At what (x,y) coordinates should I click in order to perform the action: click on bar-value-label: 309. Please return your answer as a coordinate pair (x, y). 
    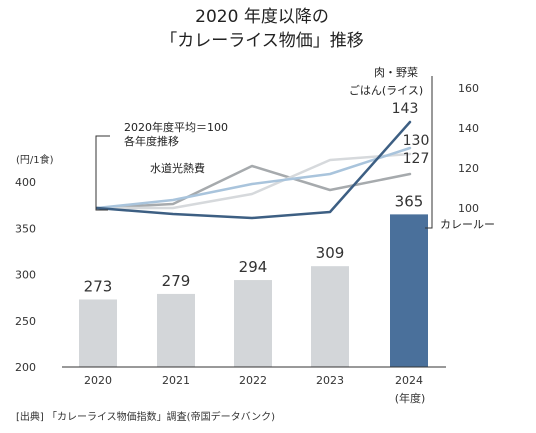
    Looking at the image, I should click on (330, 253).